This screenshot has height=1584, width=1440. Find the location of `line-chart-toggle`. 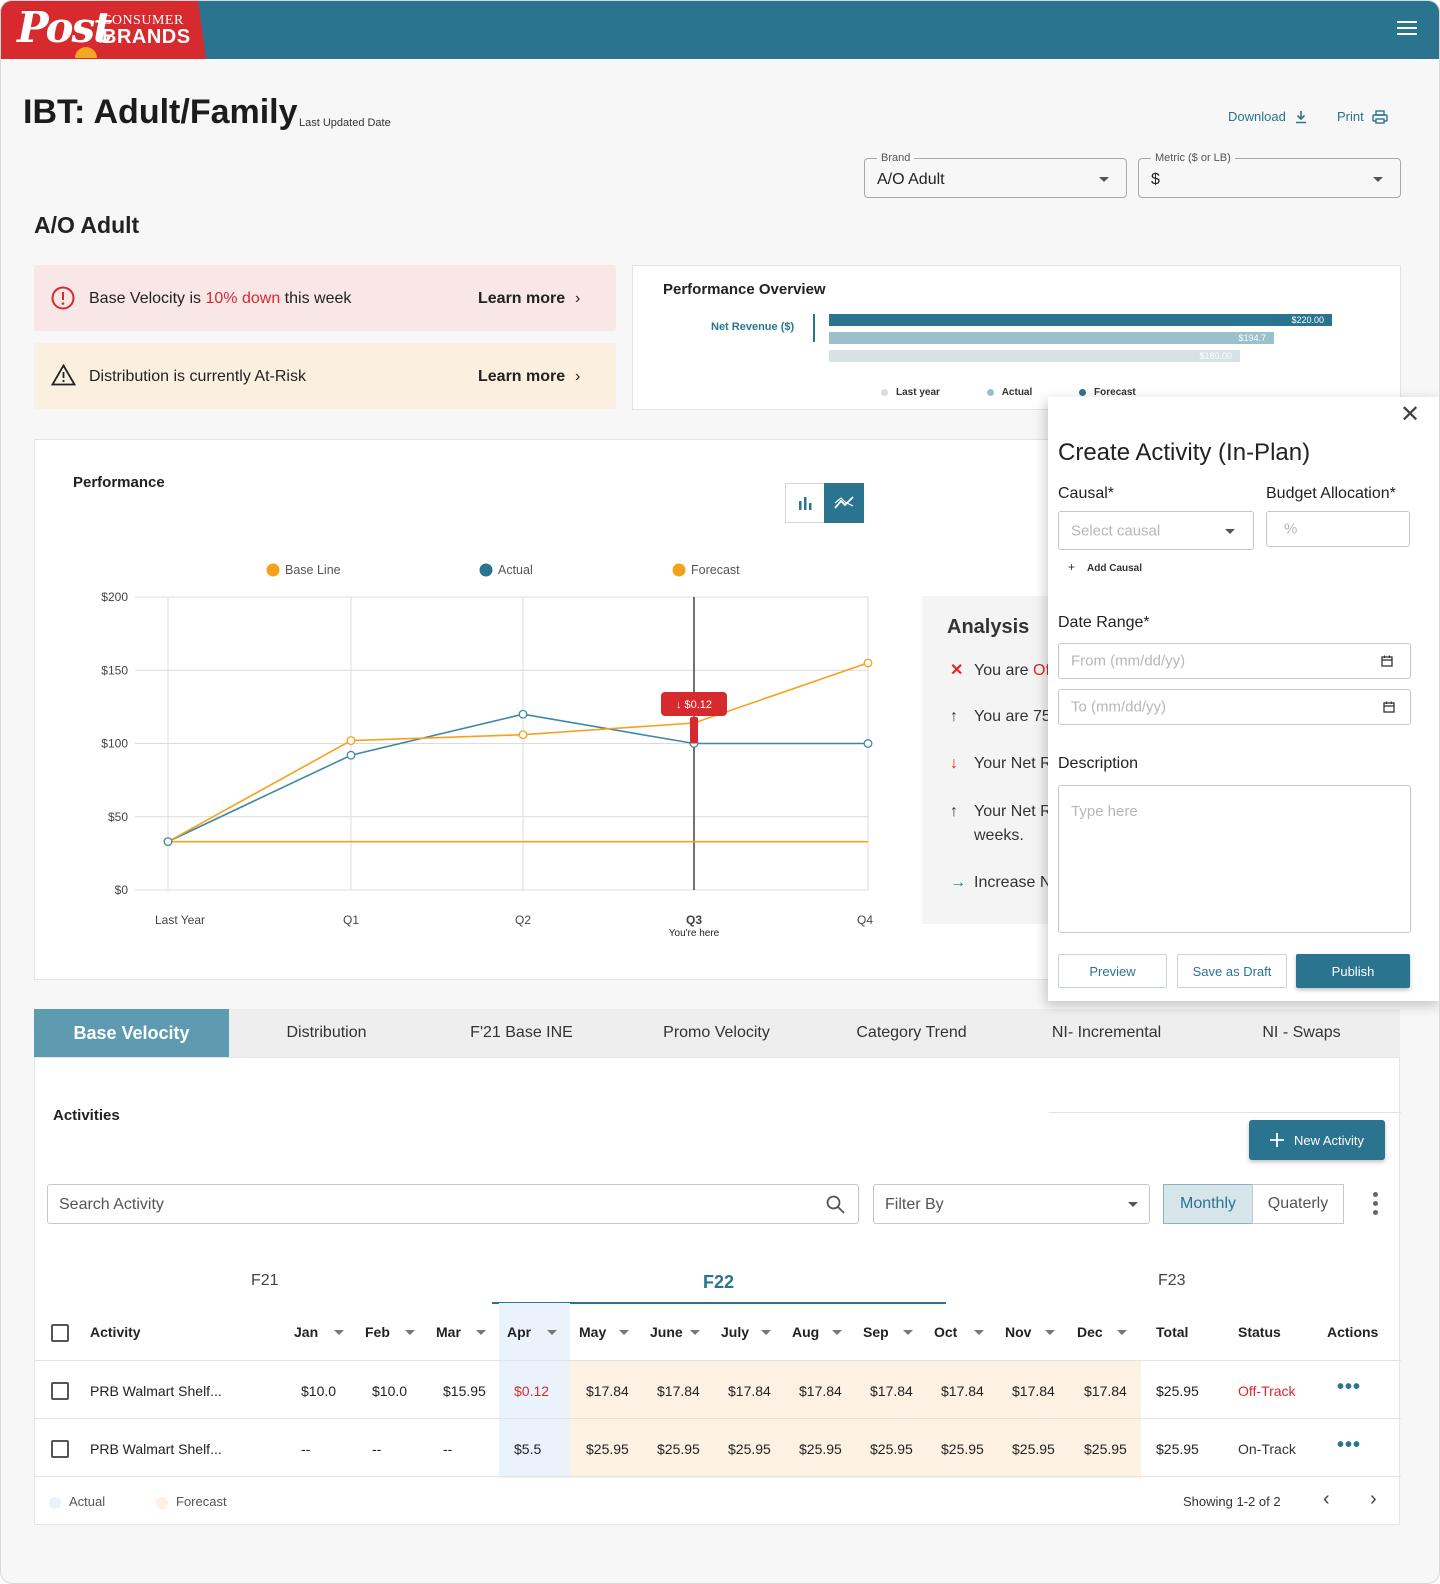

line-chart-toggle is located at coordinates (844, 503).